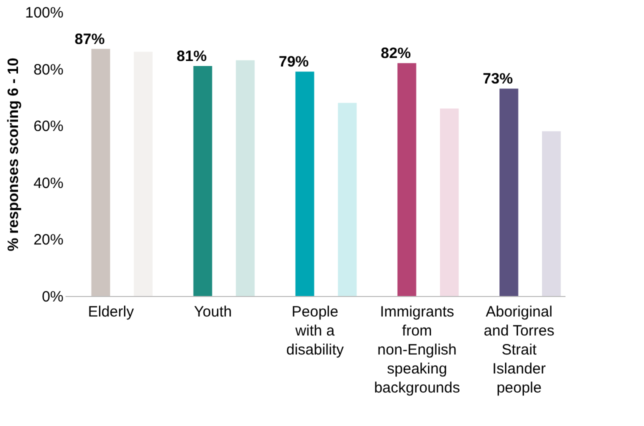 This screenshot has width=644, height=426. Describe the element at coordinates (395, 53) in the screenshot. I see `data-label: 82%` at that location.